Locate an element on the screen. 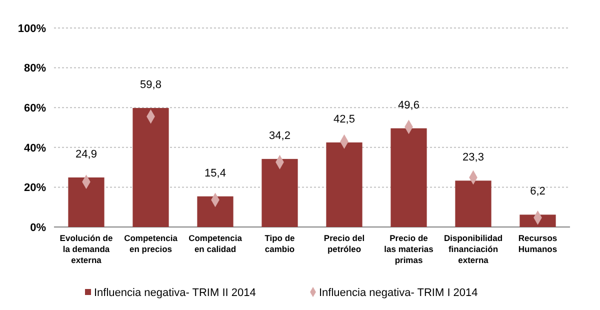  data-label: 49,6 is located at coordinates (409, 105).